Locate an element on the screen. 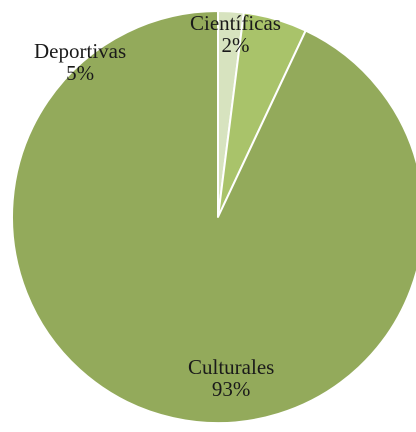 The height and width of the screenshot is (432, 416). slice-label-deportivas-name: Deportivas is located at coordinates (80, 51).